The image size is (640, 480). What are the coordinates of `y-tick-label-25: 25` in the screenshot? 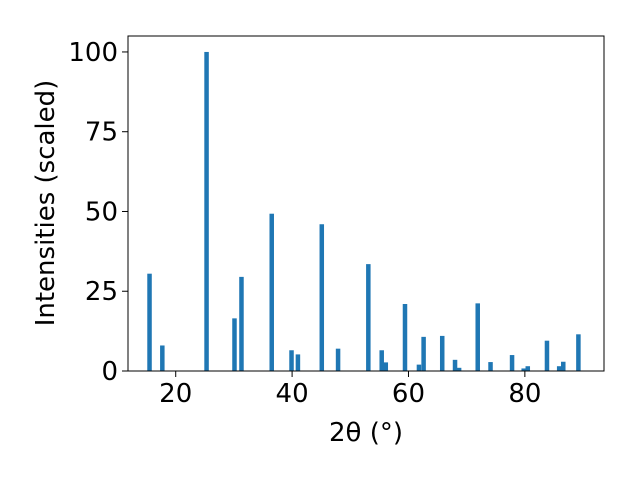 It's located at (101, 292).